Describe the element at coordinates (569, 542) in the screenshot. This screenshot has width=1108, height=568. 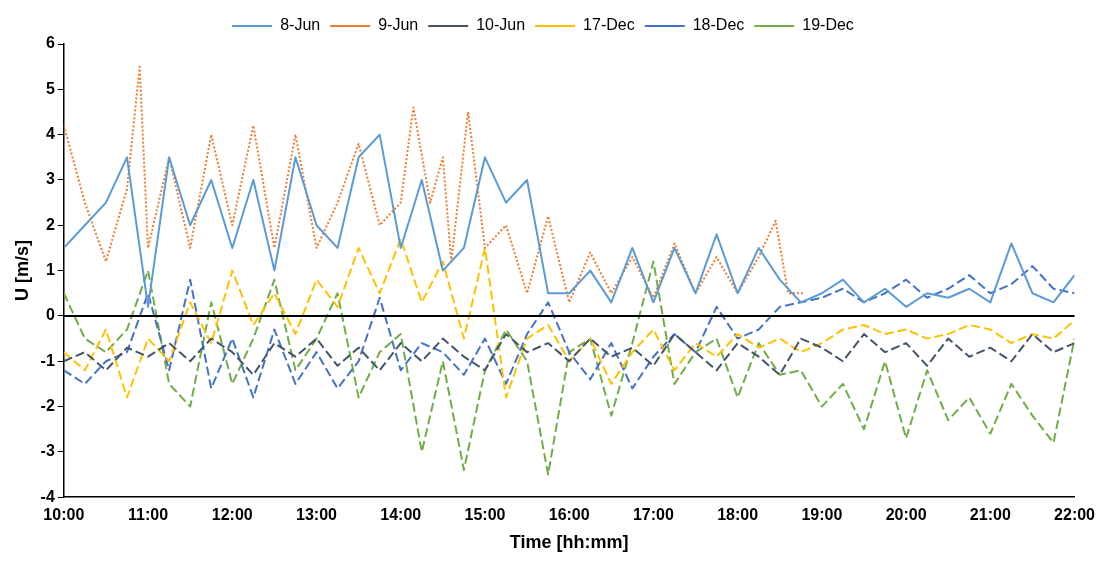
I see `x-axis-title: Time [hh:mm]` at that location.